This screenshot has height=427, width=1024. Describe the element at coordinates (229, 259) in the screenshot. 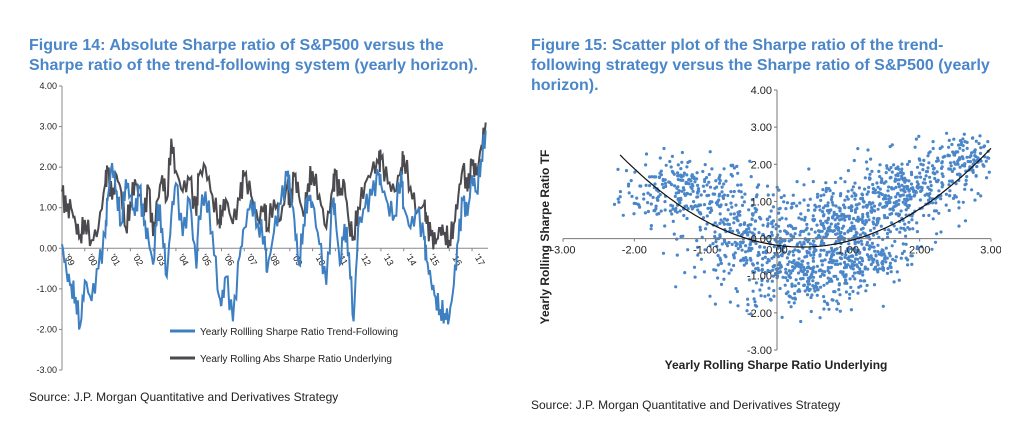

I see `x-tick-label: '06` at that location.